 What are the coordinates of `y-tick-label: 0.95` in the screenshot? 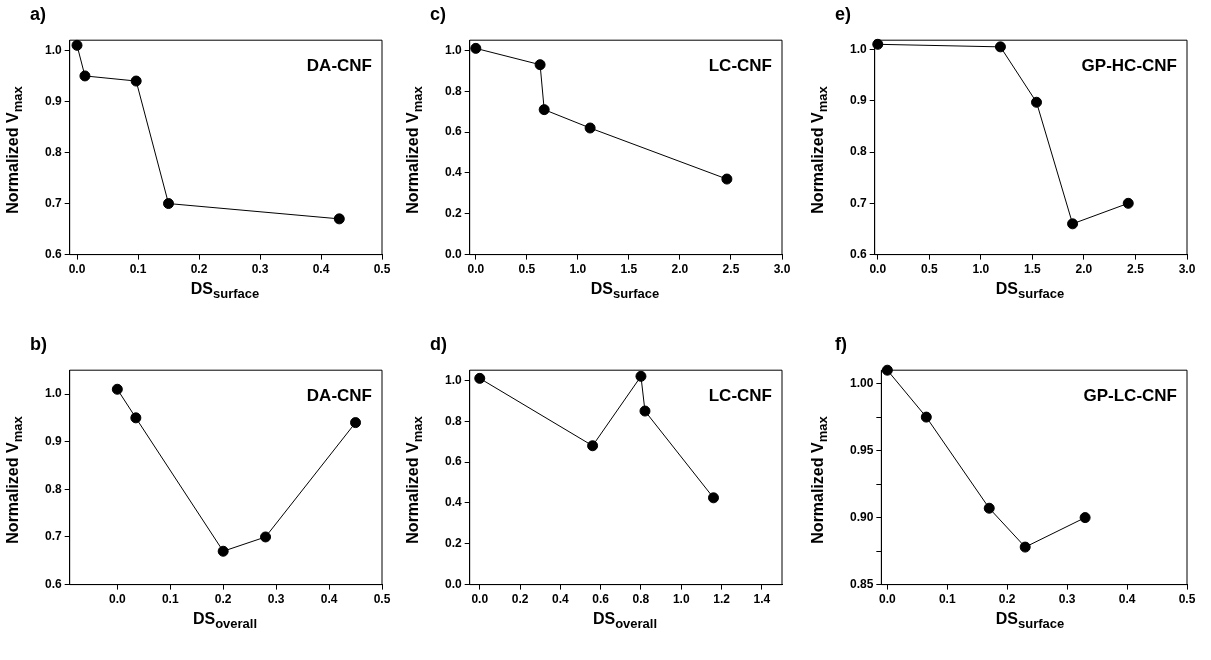 It's located at (862, 449).